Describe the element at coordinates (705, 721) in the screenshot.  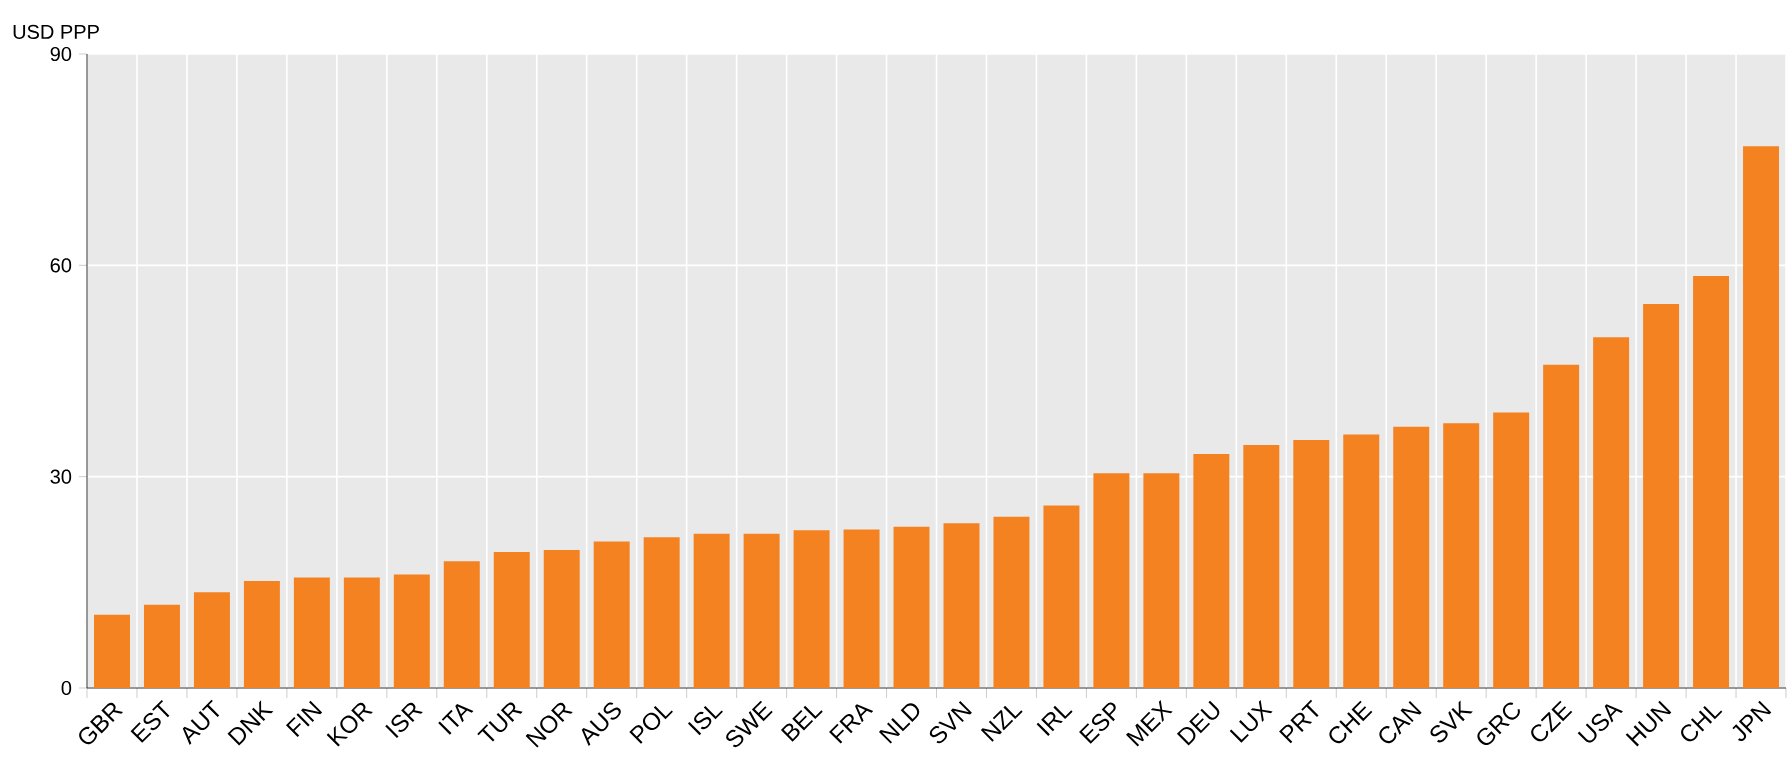
I see `x-tick-label: ISL` at that location.